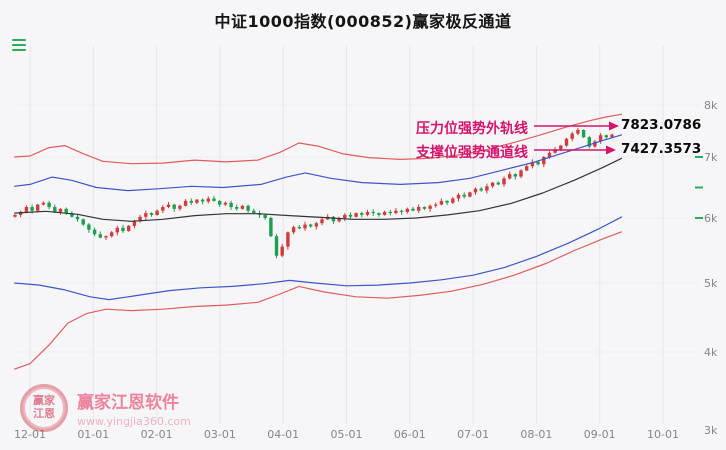 This screenshot has width=726, height=450. Describe the element at coordinates (363, 21) in the screenshot. I see `chart-title: 中证1000指数(000852)赢家极反通道` at that location.